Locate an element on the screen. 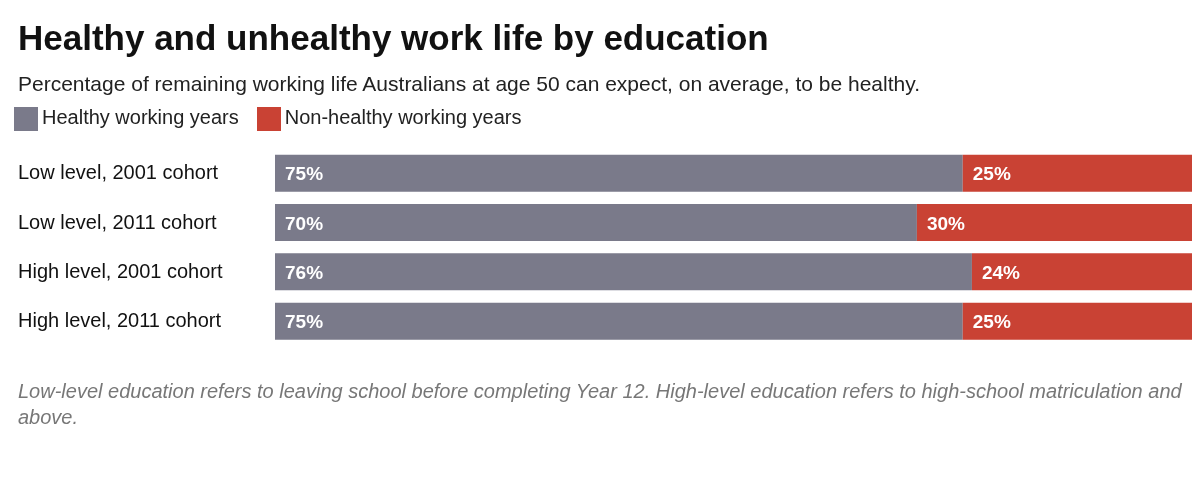 This screenshot has height=479, width=1200. legend-label: Non-healthy working years is located at coordinates (403, 117).